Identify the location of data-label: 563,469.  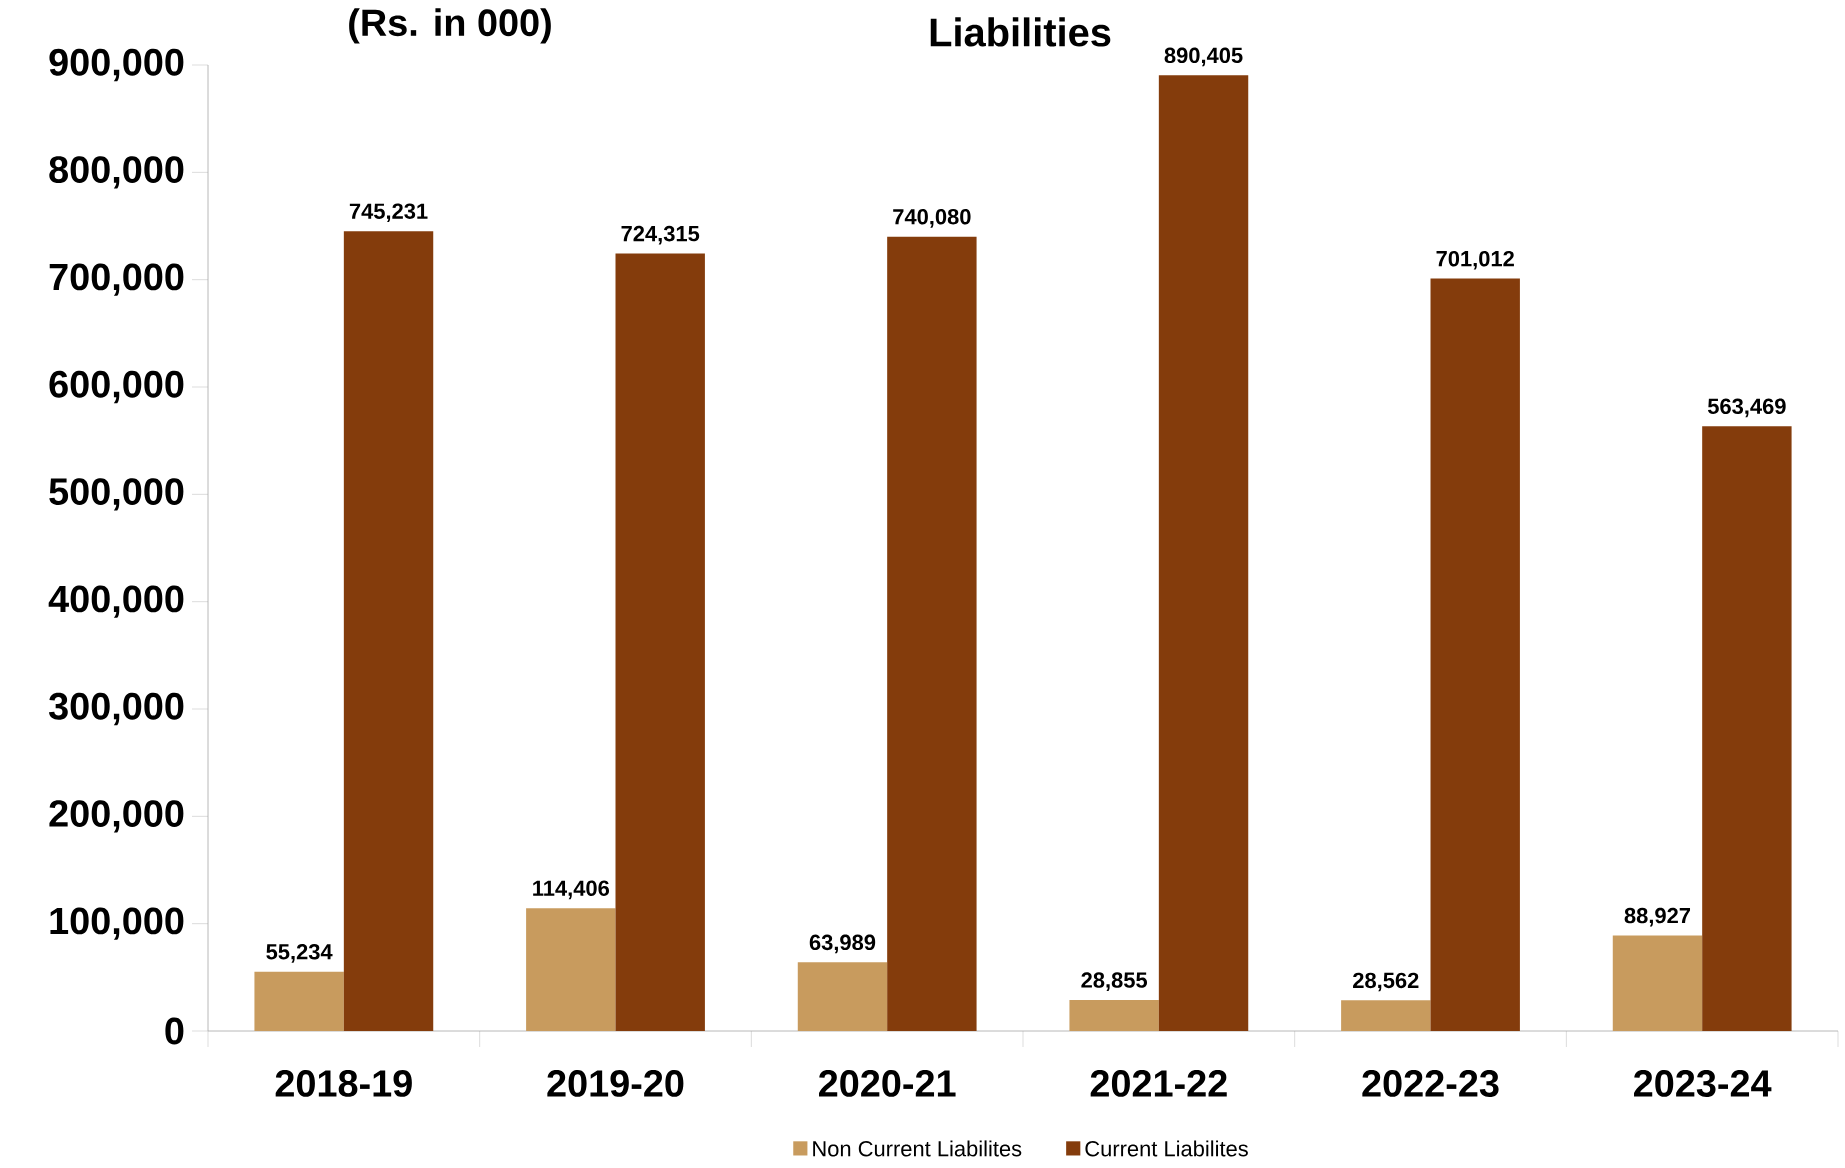
(1746, 408).